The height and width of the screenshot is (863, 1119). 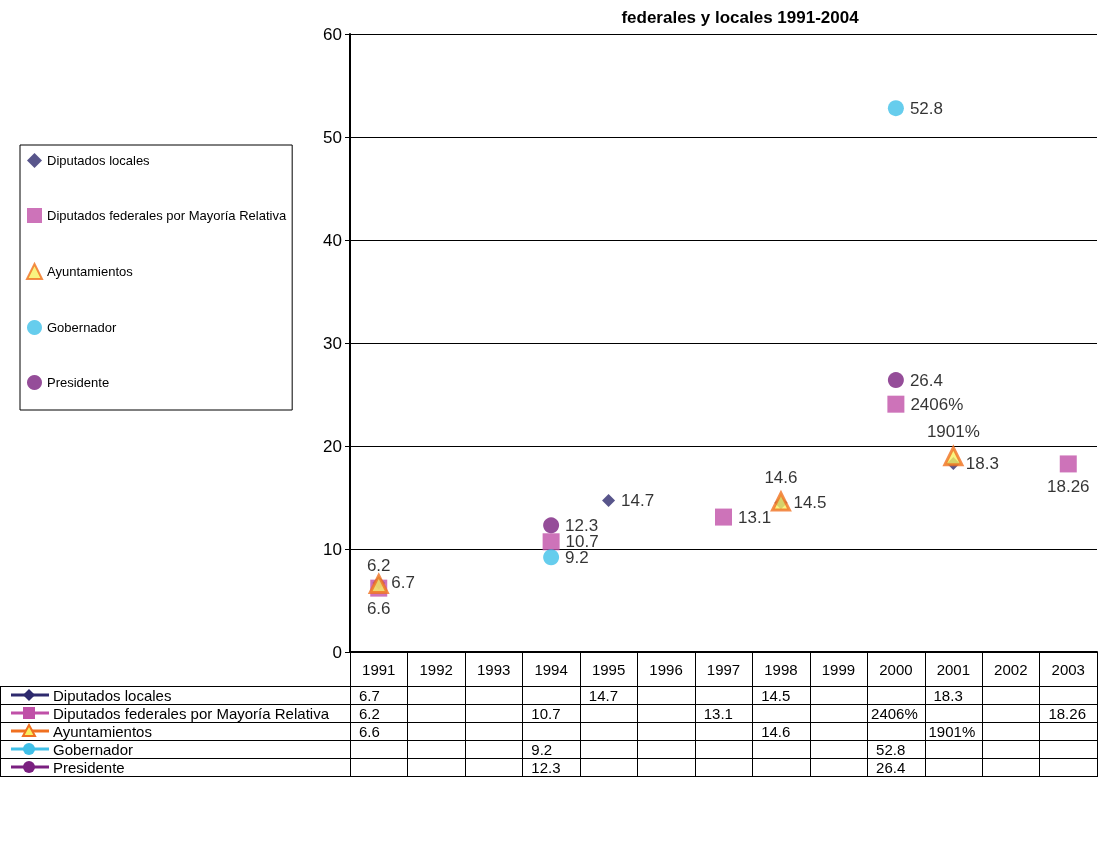 What do you see at coordinates (90, 271) in the screenshot?
I see `text: Ayuntamientos` at bounding box center [90, 271].